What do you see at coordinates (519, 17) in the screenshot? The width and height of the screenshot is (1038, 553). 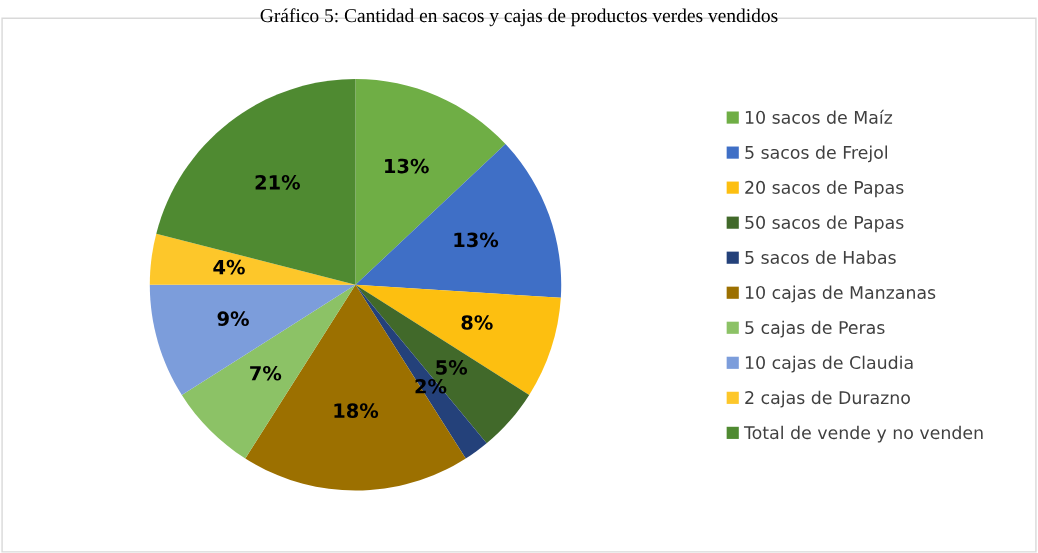 I see `chart-title: Gráfico 5: Cantidad en sacos y cajas de productos verdes vendidos` at bounding box center [519, 17].